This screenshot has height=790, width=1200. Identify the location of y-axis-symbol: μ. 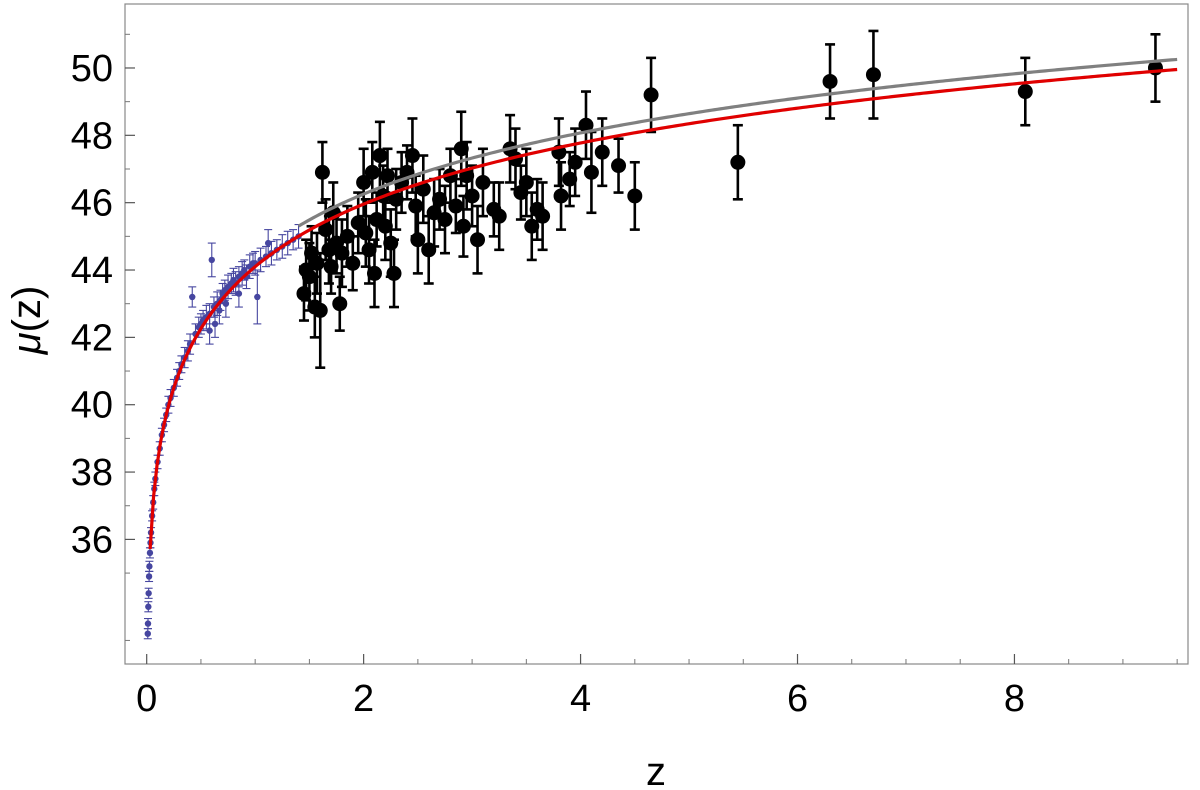
(27, 343).